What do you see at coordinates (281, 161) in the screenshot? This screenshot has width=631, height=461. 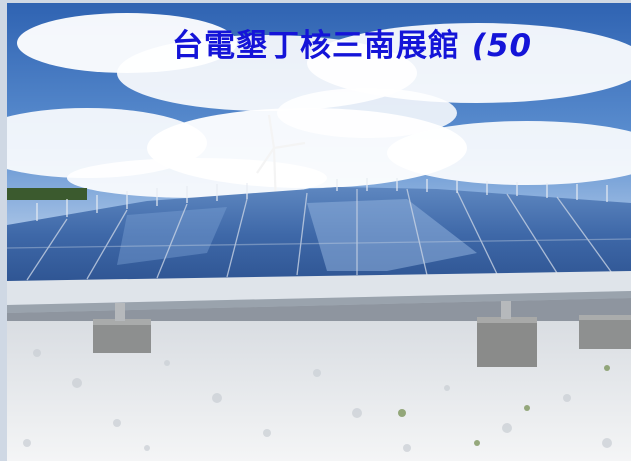 I see `wind-turbine` at bounding box center [281, 161].